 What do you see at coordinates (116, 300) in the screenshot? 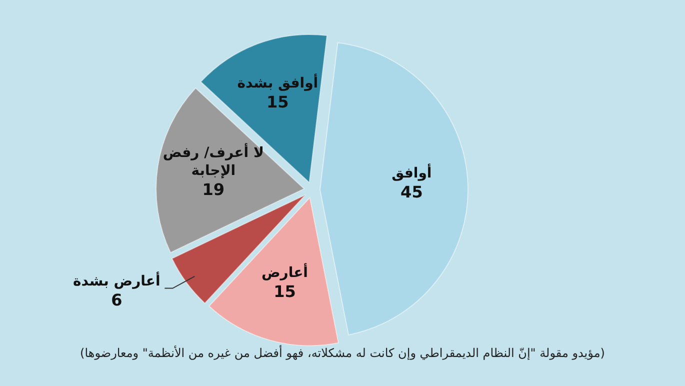
I see `data-label: 6` at bounding box center [116, 300].